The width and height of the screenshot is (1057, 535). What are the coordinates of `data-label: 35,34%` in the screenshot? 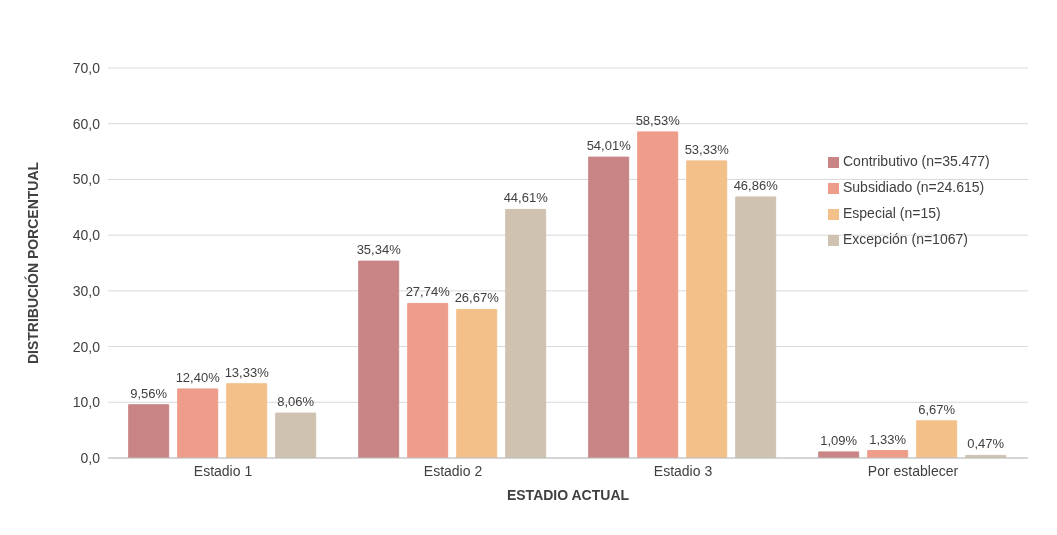 It's located at (379, 250).